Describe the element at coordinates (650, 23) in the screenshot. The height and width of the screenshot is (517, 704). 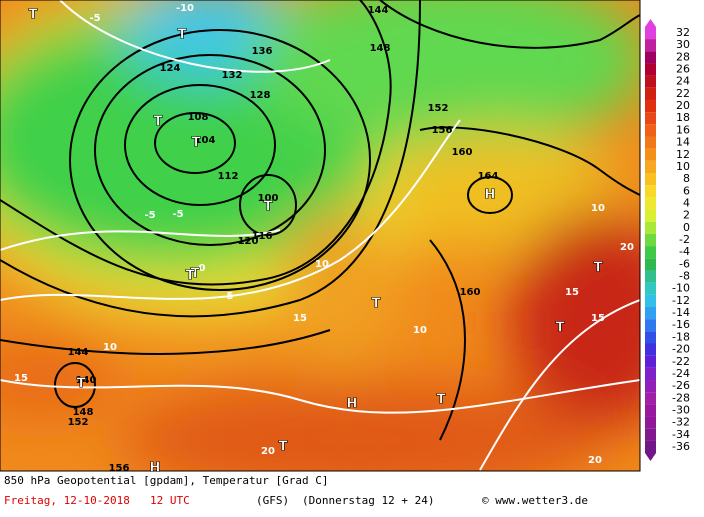
I see `colorbar-arrow-top` at that location.